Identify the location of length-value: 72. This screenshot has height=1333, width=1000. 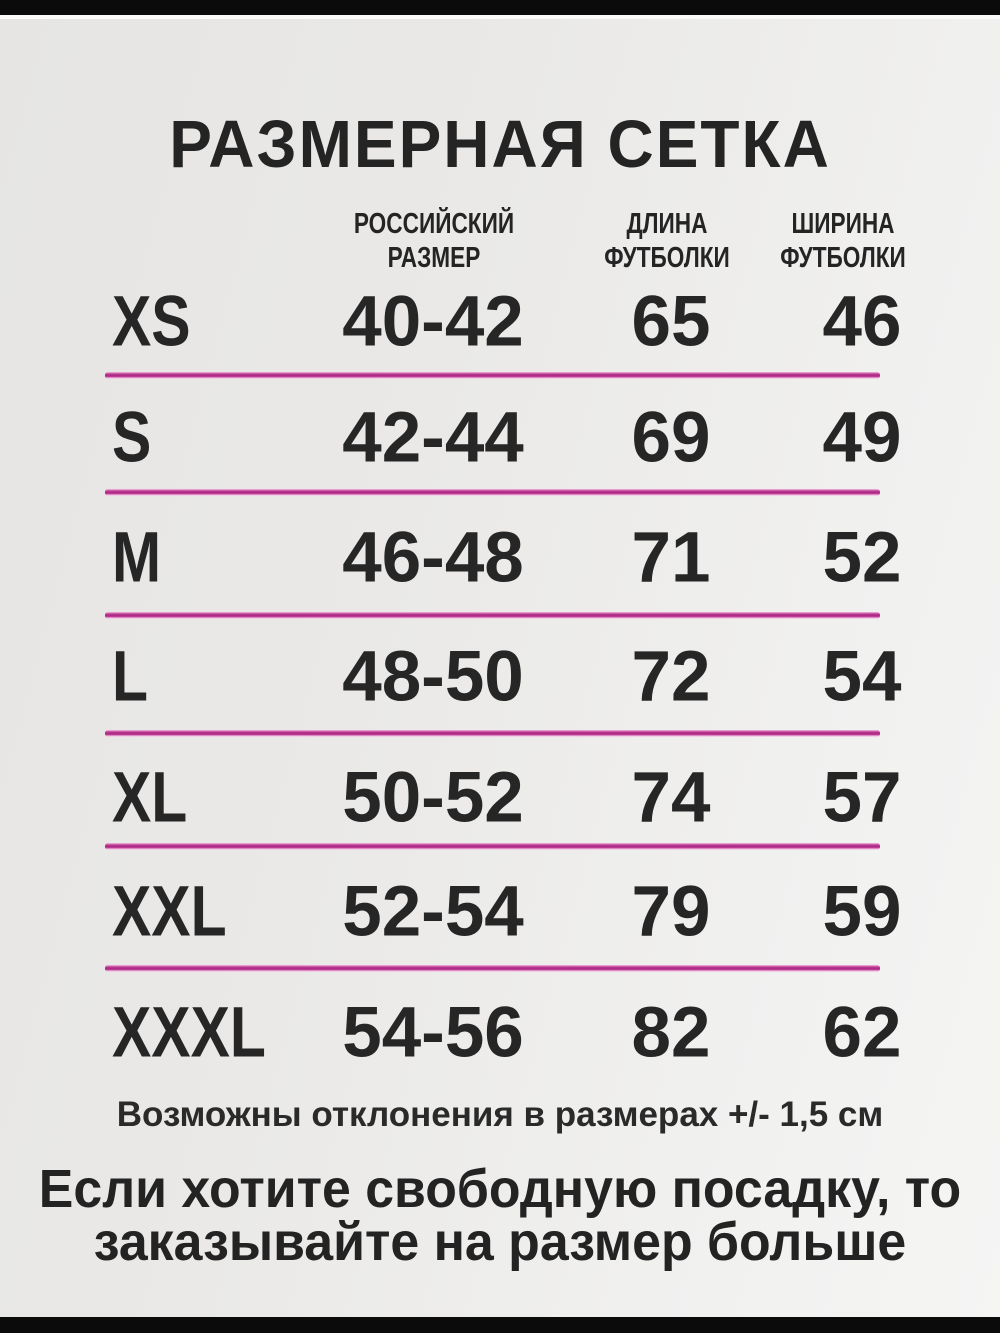
(671, 677).